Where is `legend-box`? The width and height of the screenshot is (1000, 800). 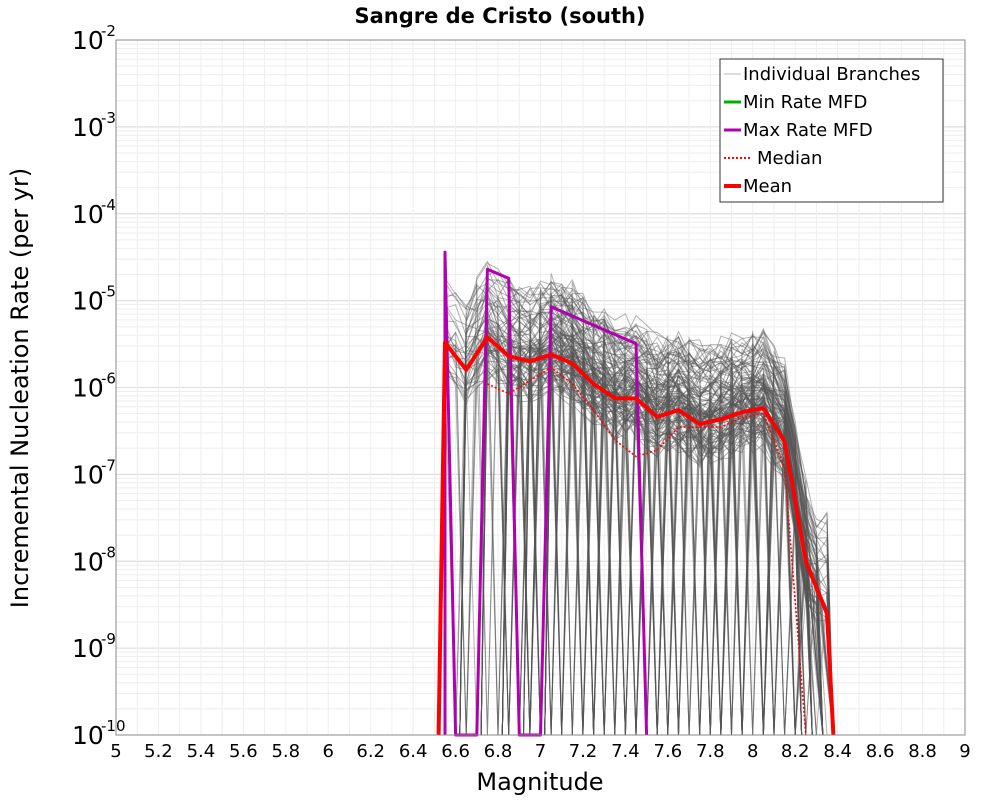 legend-box is located at coordinates (831, 130).